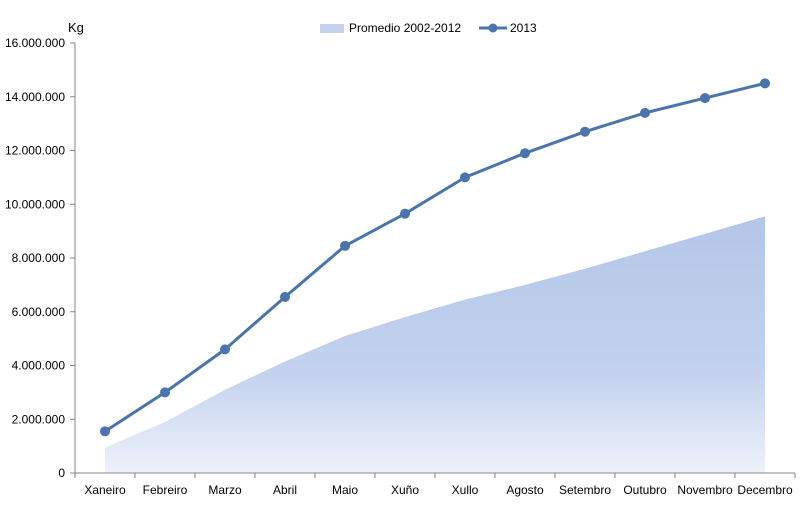  Describe the element at coordinates (765, 490) in the screenshot. I see `x-tick-label: Decembro` at that location.